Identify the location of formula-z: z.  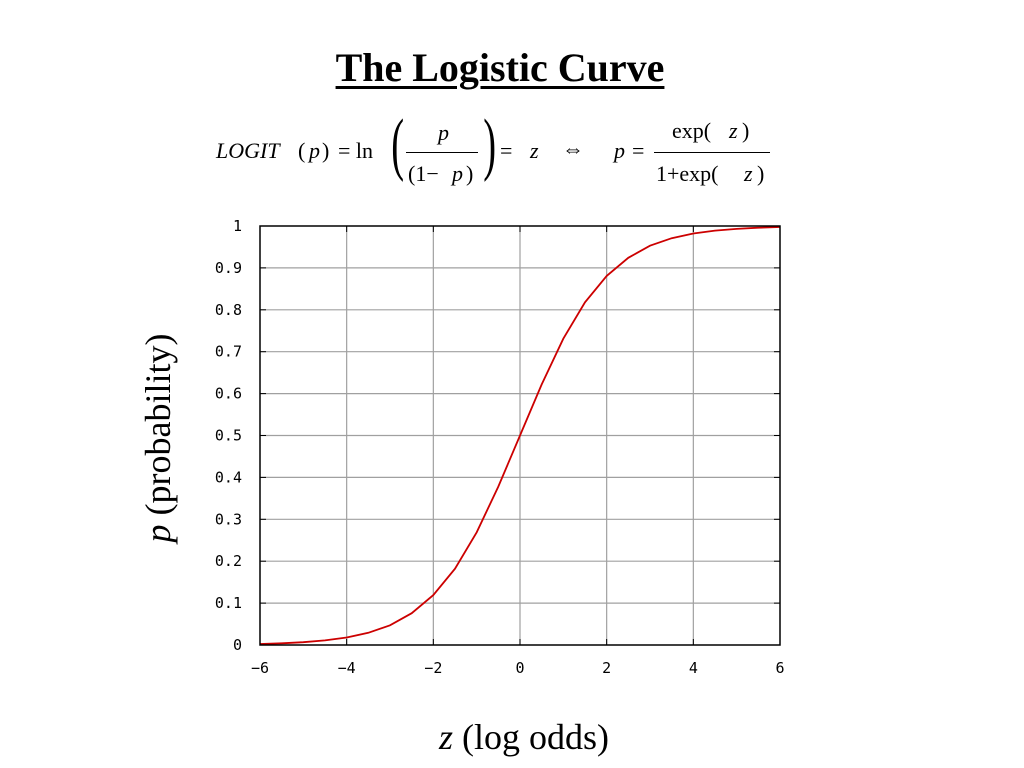
(534, 150).